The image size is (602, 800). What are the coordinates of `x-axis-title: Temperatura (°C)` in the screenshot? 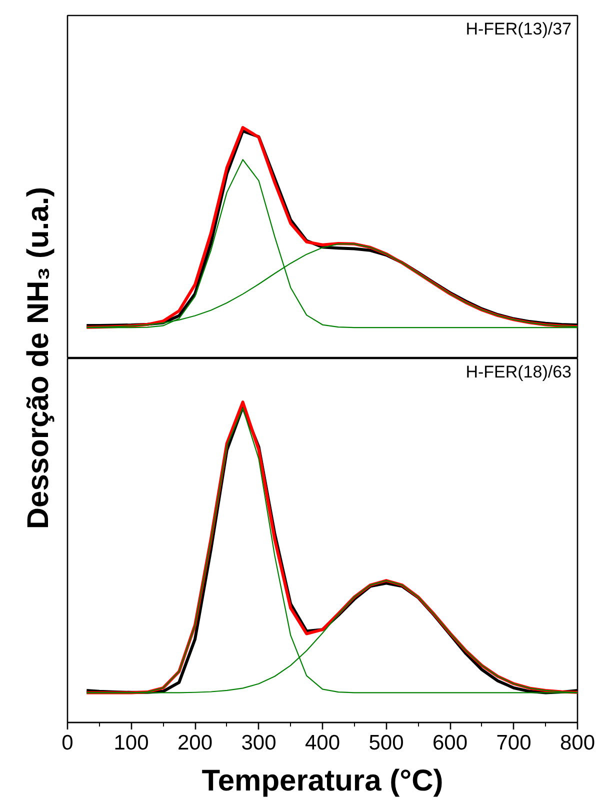 It's located at (323, 781).